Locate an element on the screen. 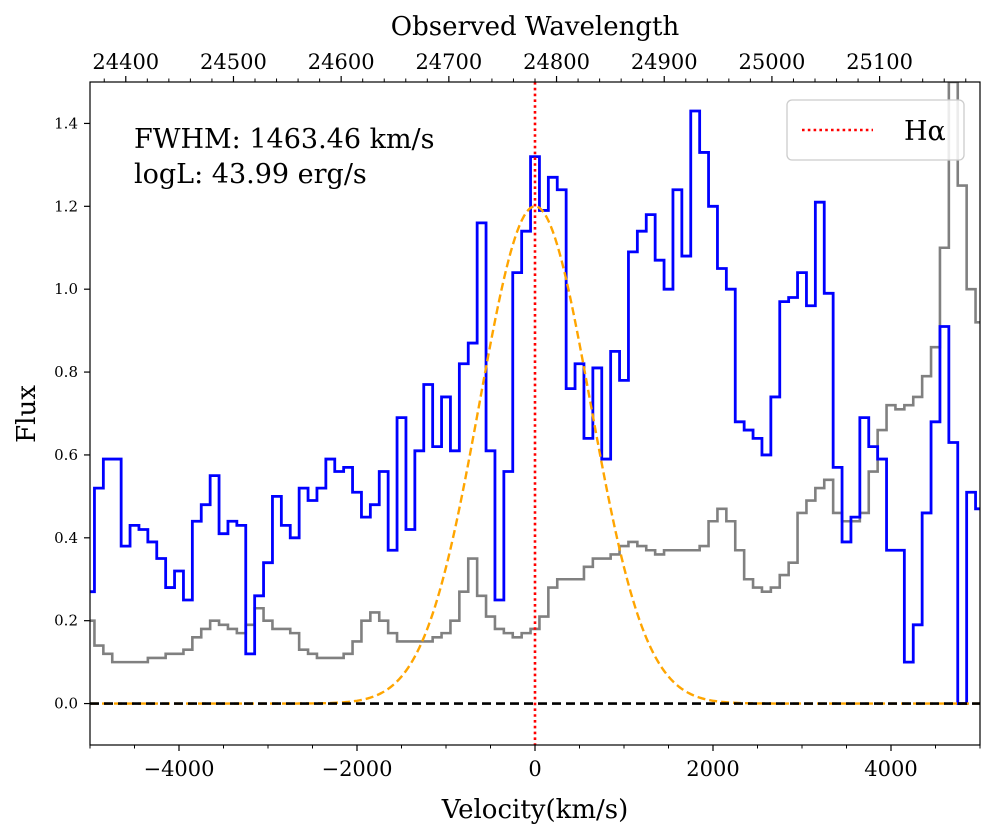 This screenshot has height=840, width=996. y-tick-label: 0.4 is located at coordinates (66, 538).